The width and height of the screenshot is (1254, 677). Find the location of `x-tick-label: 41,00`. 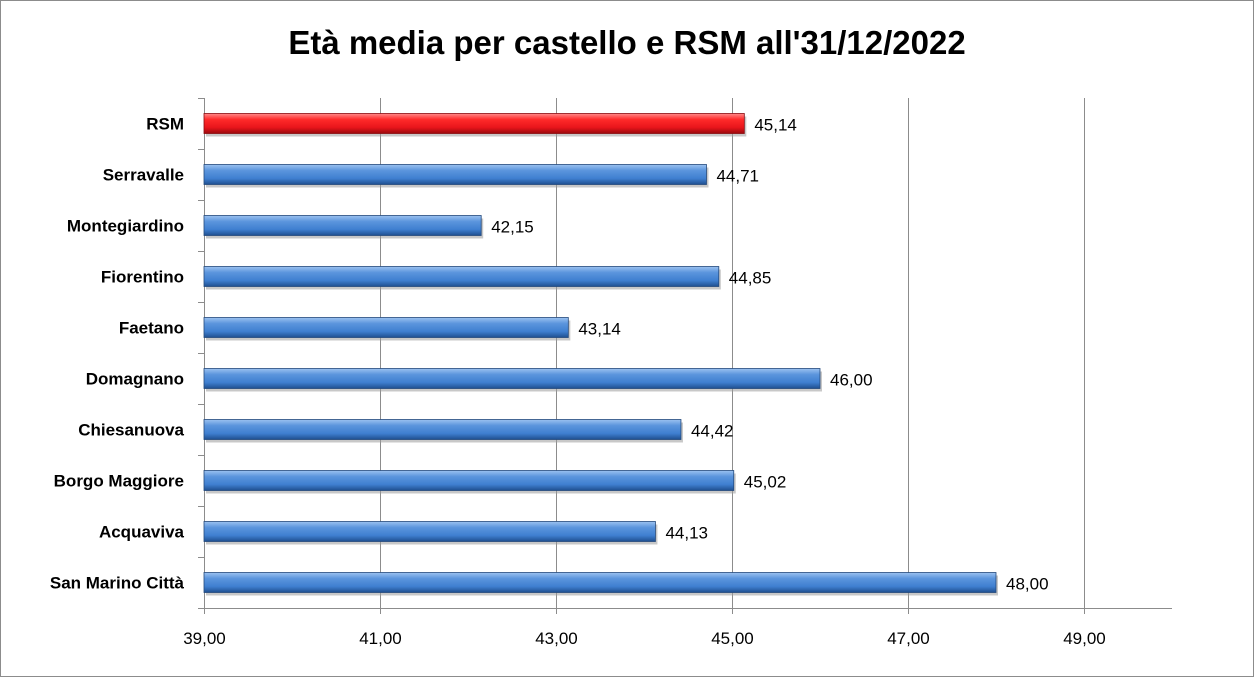

x-tick-label: 41,00 is located at coordinates (380, 638).